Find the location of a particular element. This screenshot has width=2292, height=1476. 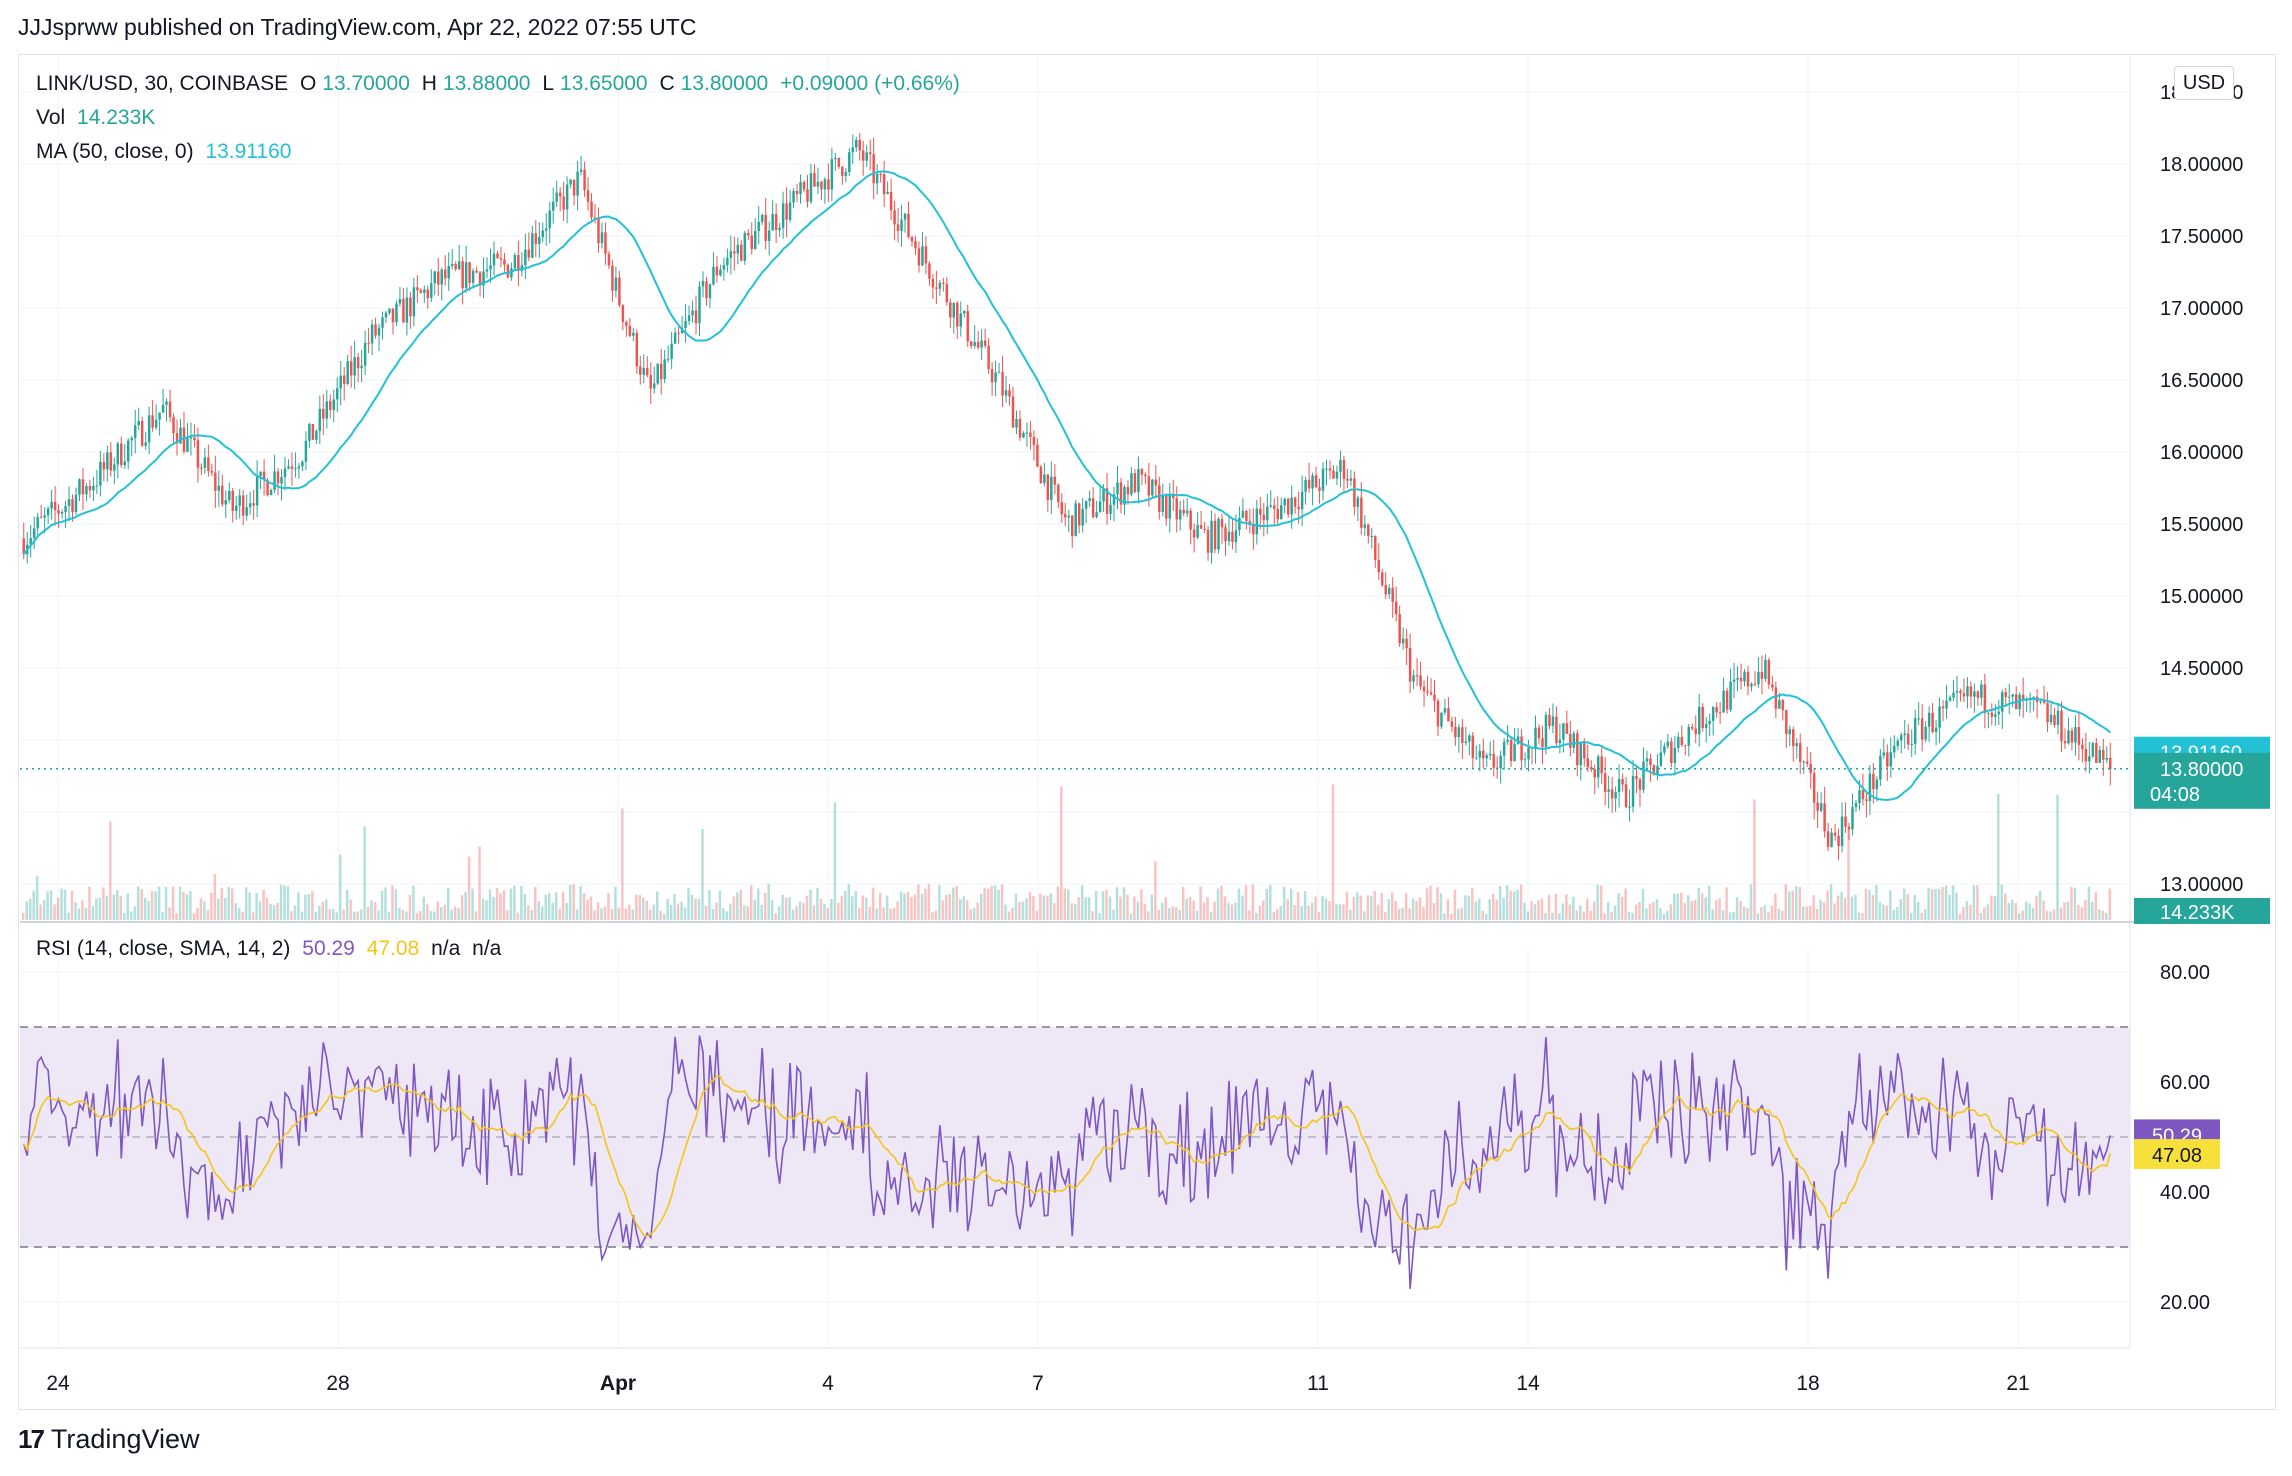

time-tick-label: 4 is located at coordinates (828, 1383).